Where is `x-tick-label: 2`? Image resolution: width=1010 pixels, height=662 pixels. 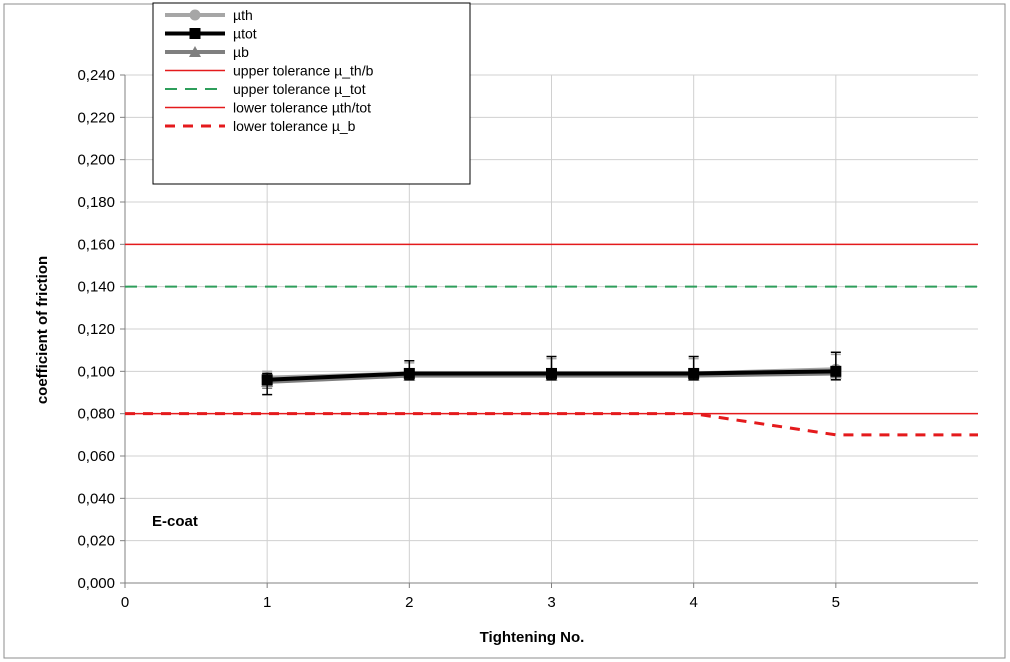 x-tick-label: 2 is located at coordinates (409, 602).